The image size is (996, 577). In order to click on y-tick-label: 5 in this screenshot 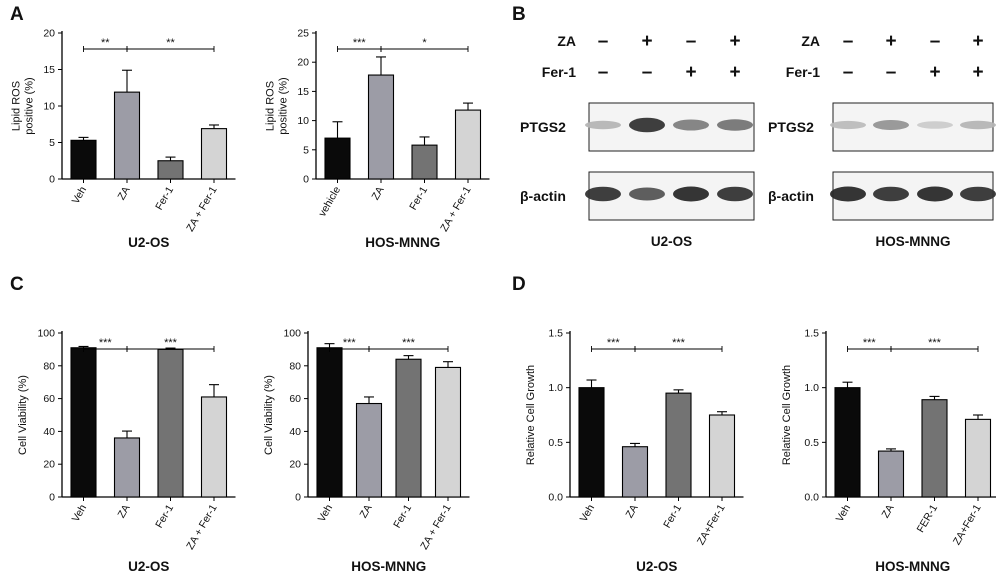, I will do `click(306, 150)`.